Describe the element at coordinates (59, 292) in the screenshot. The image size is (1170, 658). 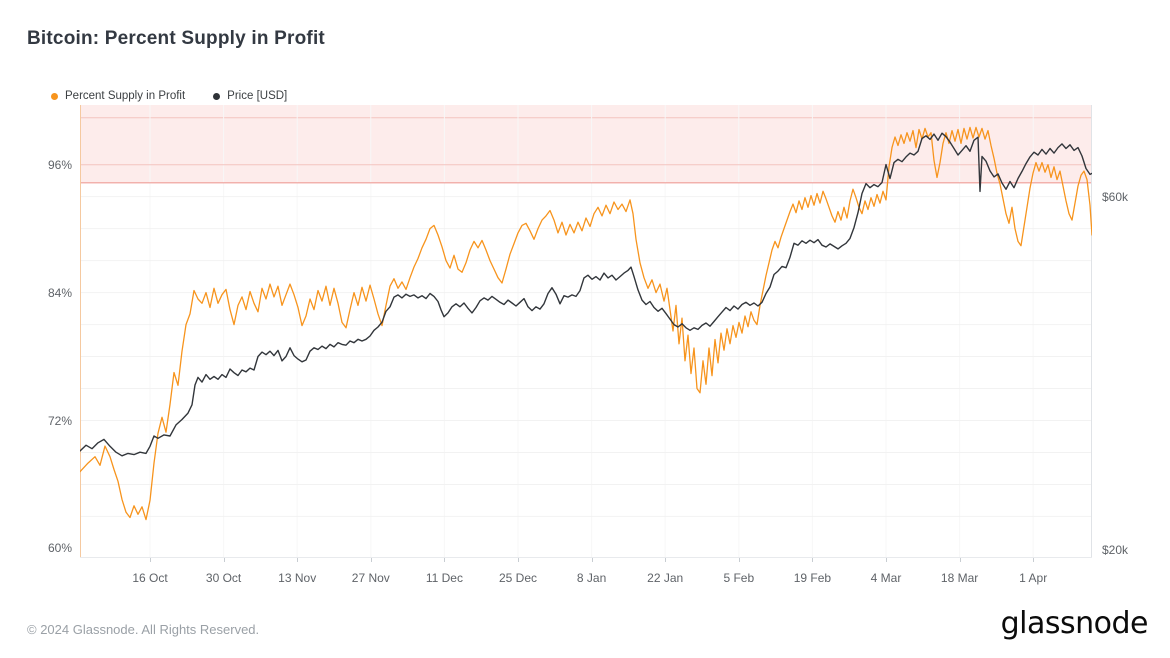
I see `left-axis-label-84: 84%` at that location.